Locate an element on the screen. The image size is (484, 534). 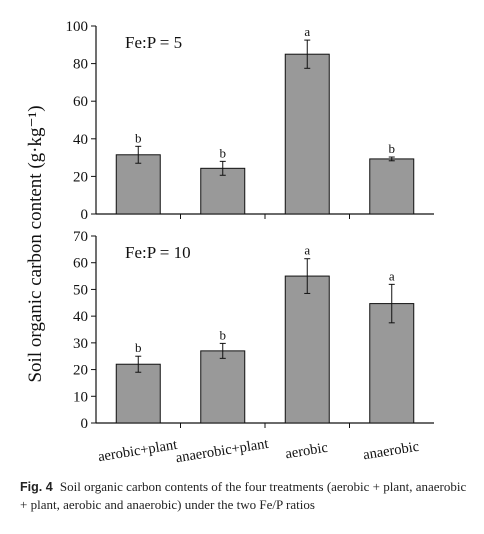
x-tick-label: aerobic+plant is located at coordinates (137, 451).